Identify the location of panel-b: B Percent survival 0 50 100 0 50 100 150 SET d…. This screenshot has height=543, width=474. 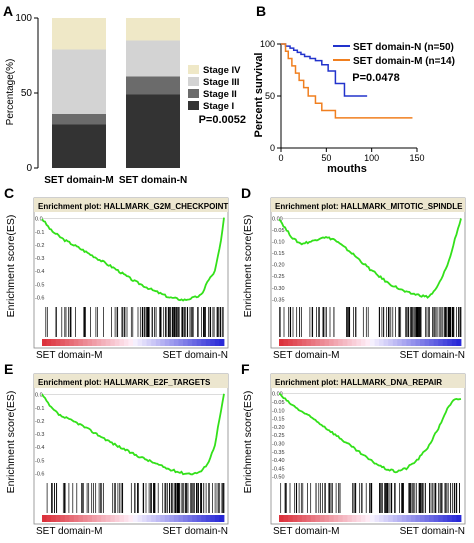
(354, 89).